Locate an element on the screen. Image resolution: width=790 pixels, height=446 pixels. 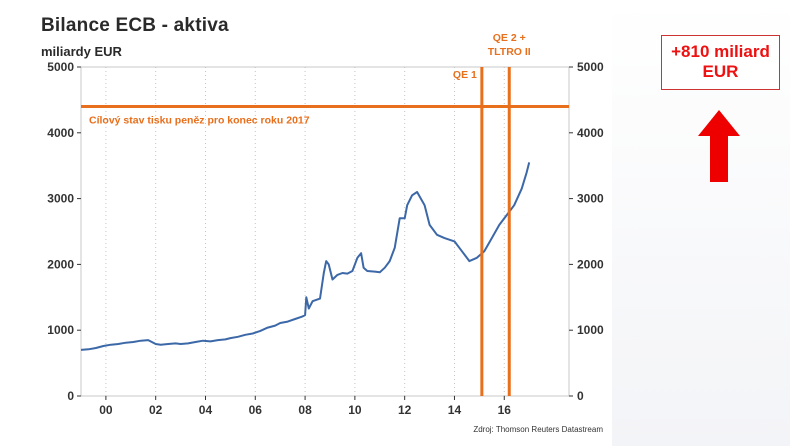
source-note: Zdroj: Thomson Reuters Datastream is located at coordinates (538, 429).